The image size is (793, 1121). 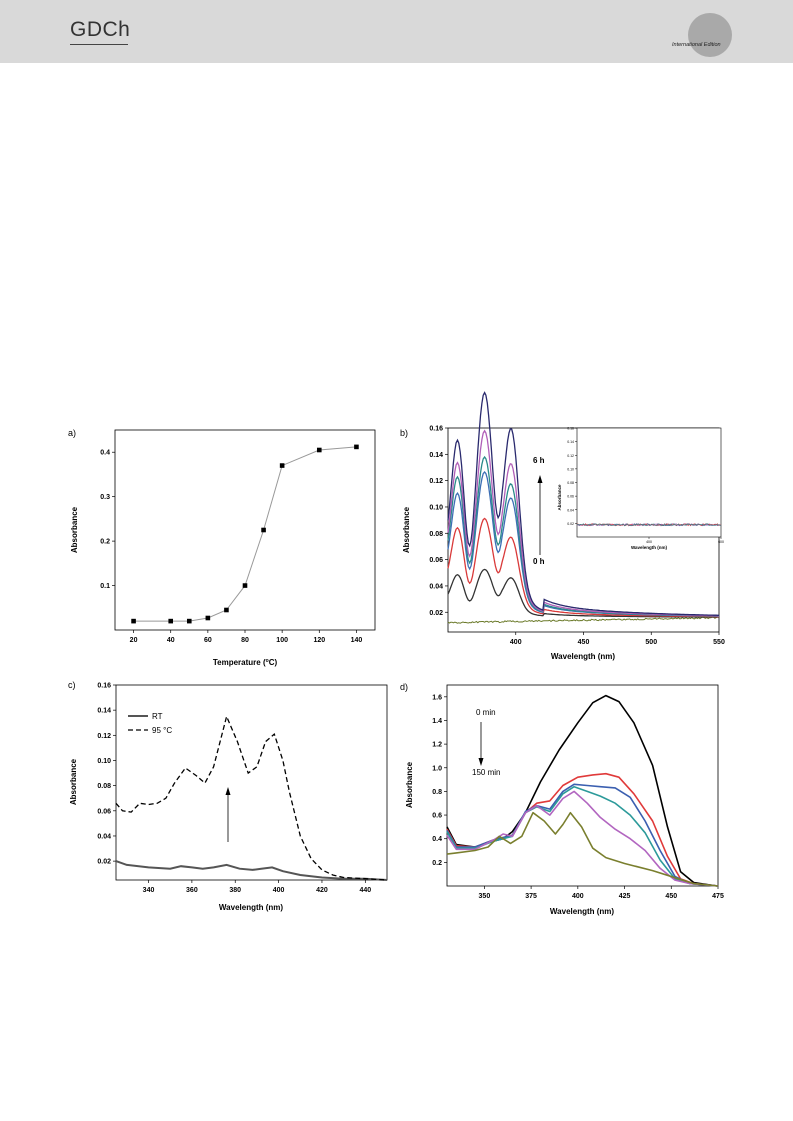 I want to click on x-tick-label: 550, so click(x=719, y=642).